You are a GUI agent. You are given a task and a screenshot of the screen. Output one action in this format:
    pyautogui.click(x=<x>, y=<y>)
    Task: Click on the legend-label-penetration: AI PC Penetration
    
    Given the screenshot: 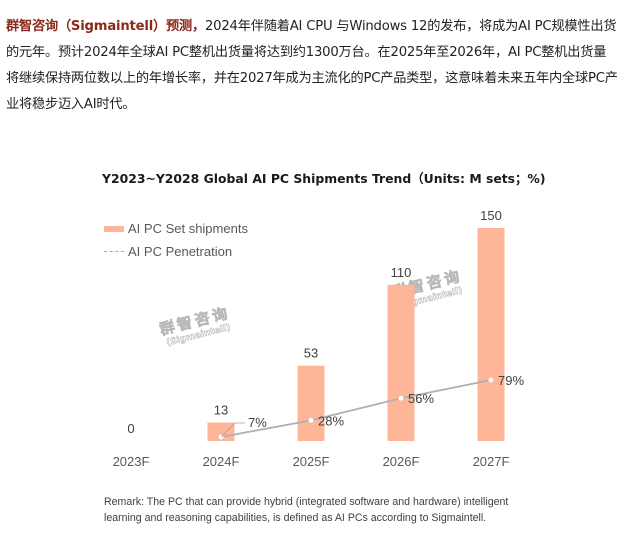 What is the action you would take?
    pyautogui.click(x=180, y=251)
    